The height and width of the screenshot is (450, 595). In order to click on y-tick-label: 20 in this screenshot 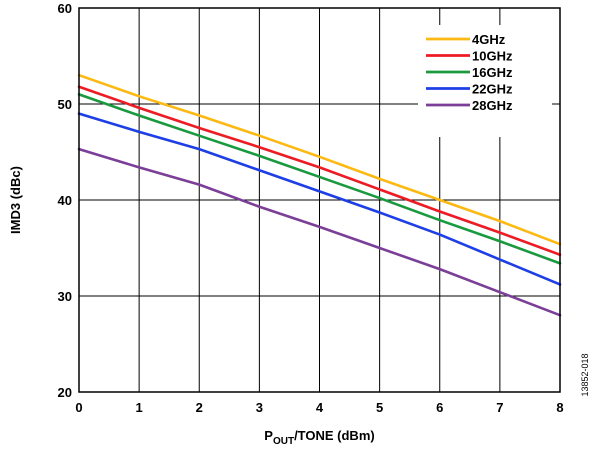, I will do `click(65, 392)`.